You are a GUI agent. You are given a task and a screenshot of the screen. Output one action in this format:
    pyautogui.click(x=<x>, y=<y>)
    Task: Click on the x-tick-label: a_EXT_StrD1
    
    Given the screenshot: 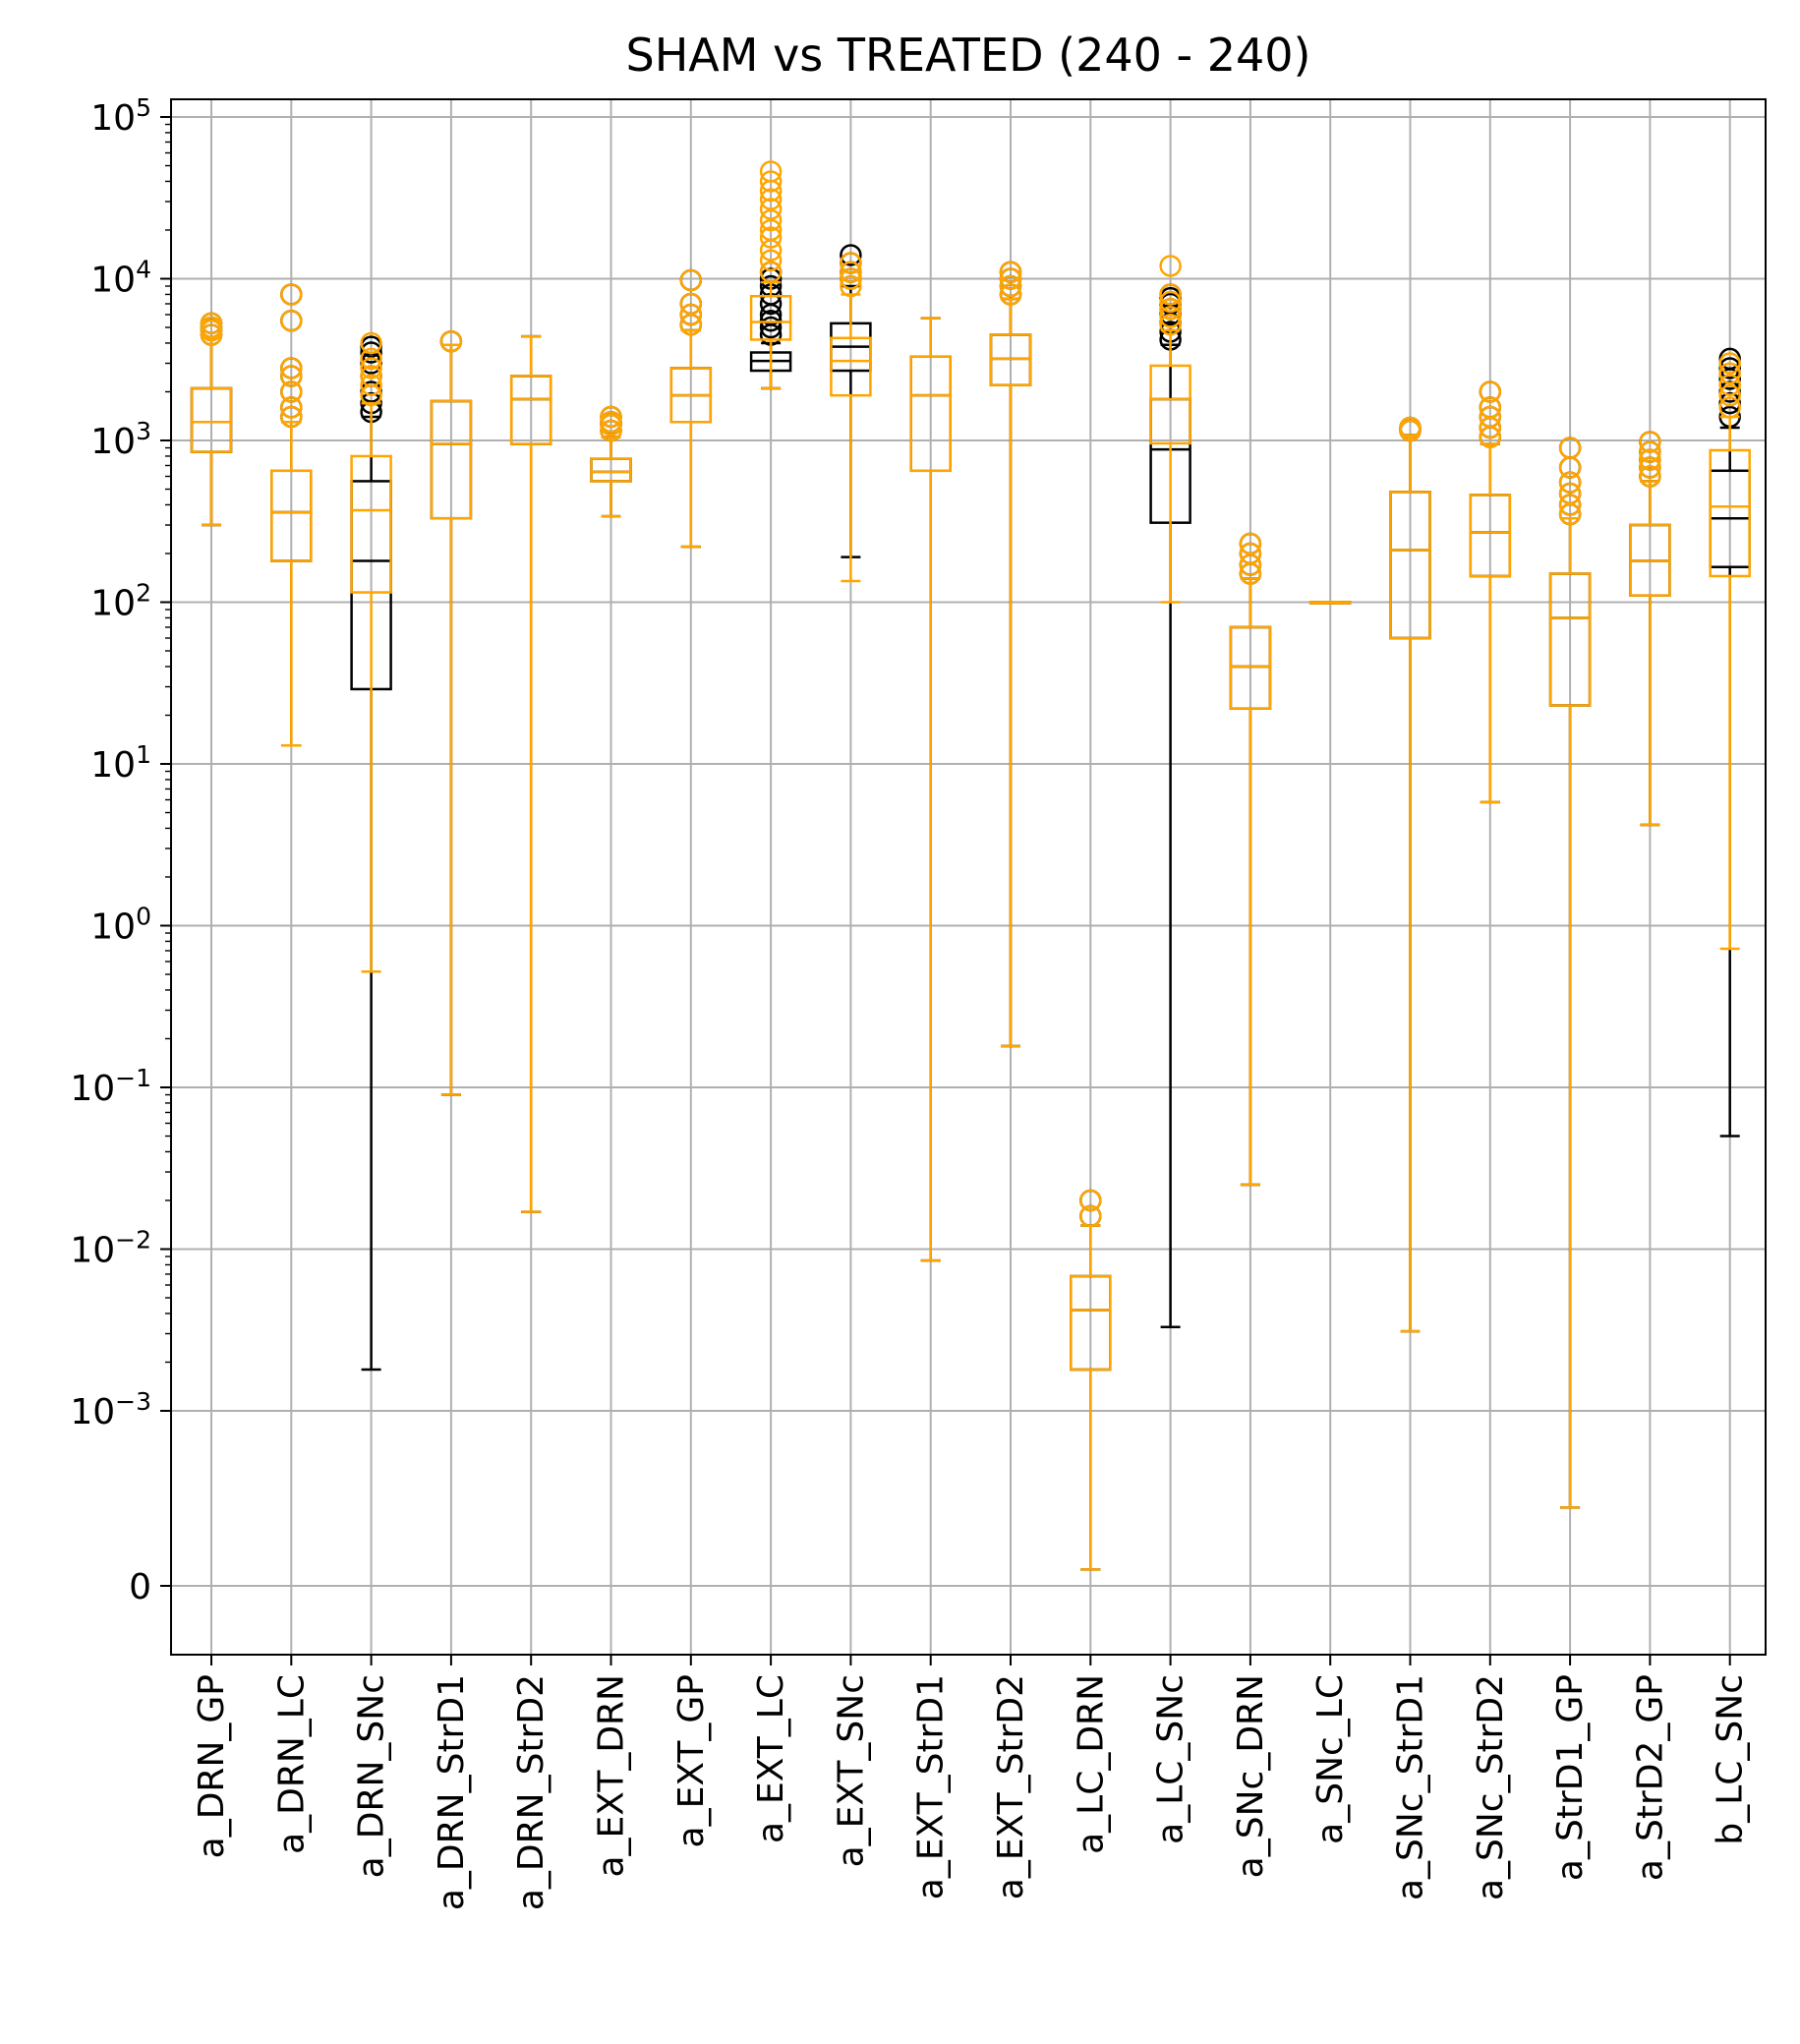 What is the action you would take?
    pyautogui.click(x=931, y=1786)
    